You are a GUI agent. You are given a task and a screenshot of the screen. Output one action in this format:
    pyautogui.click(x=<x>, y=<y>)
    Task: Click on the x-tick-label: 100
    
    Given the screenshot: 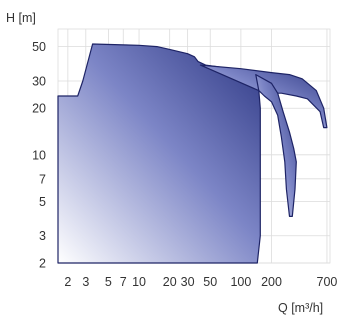 What is the action you would take?
    pyautogui.click(x=240, y=282)
    